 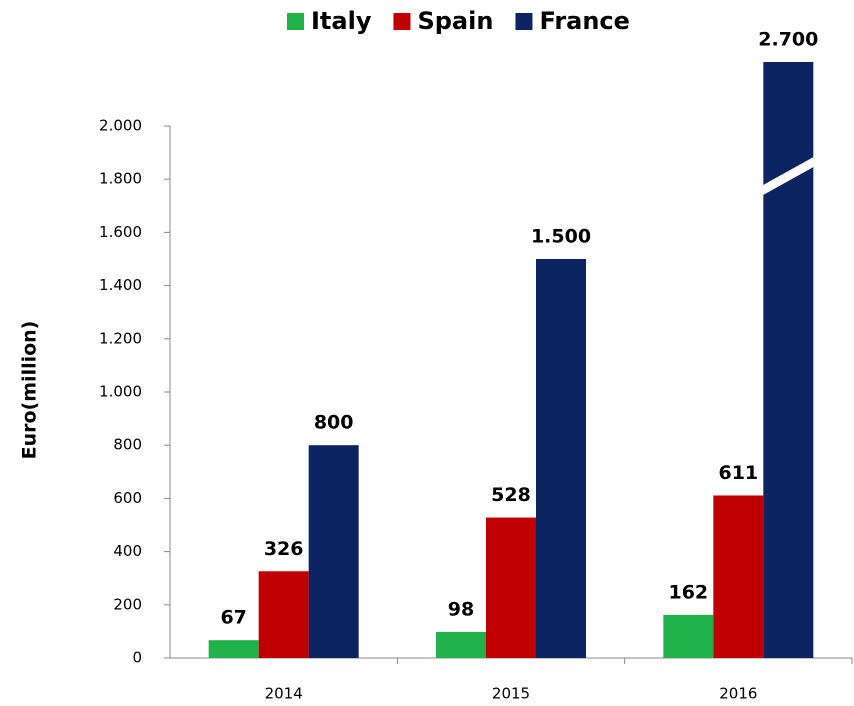 I want to click on data-label: 528, so click(x=511, y=495).